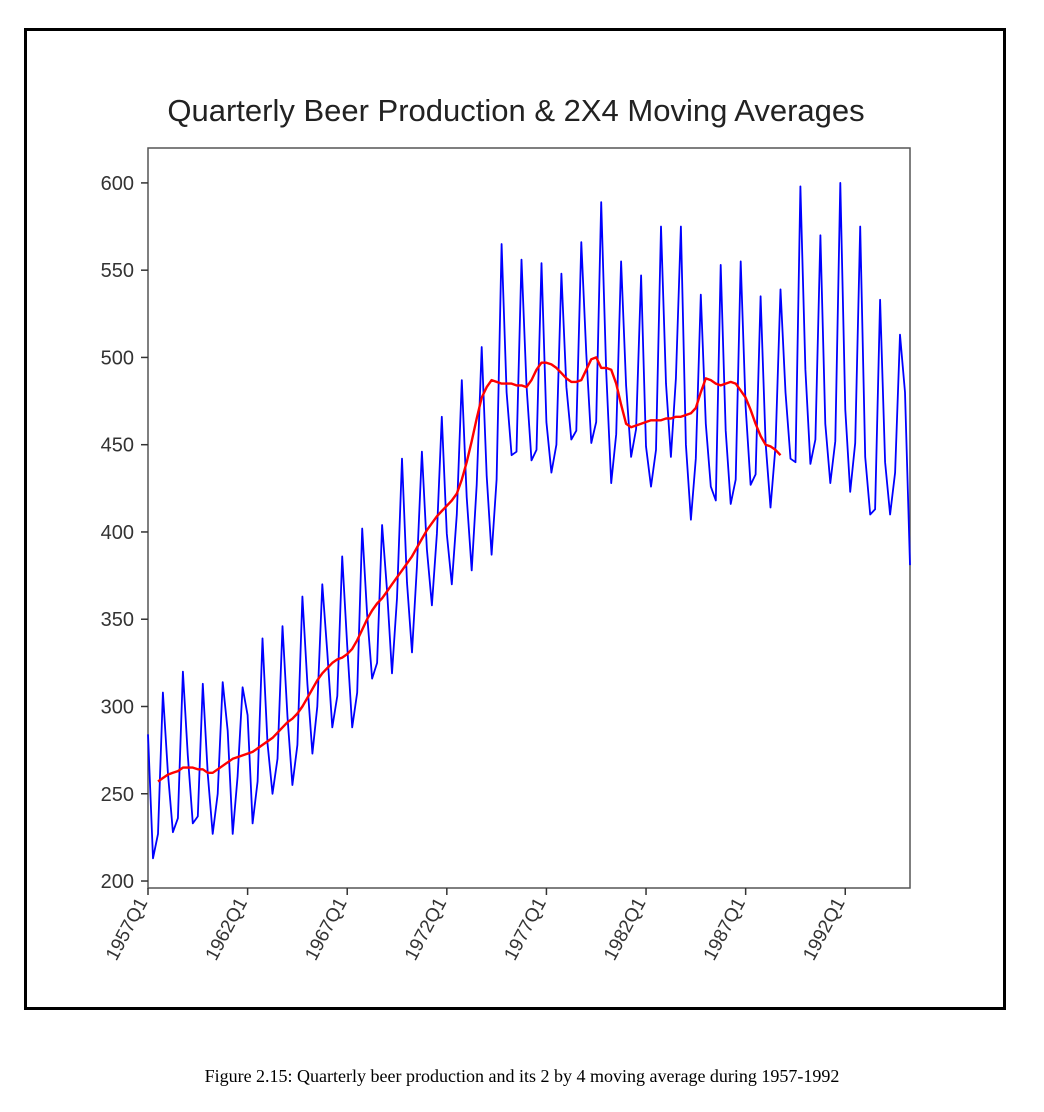  I want to click on y-tick-label: 350, so click(117, 620).